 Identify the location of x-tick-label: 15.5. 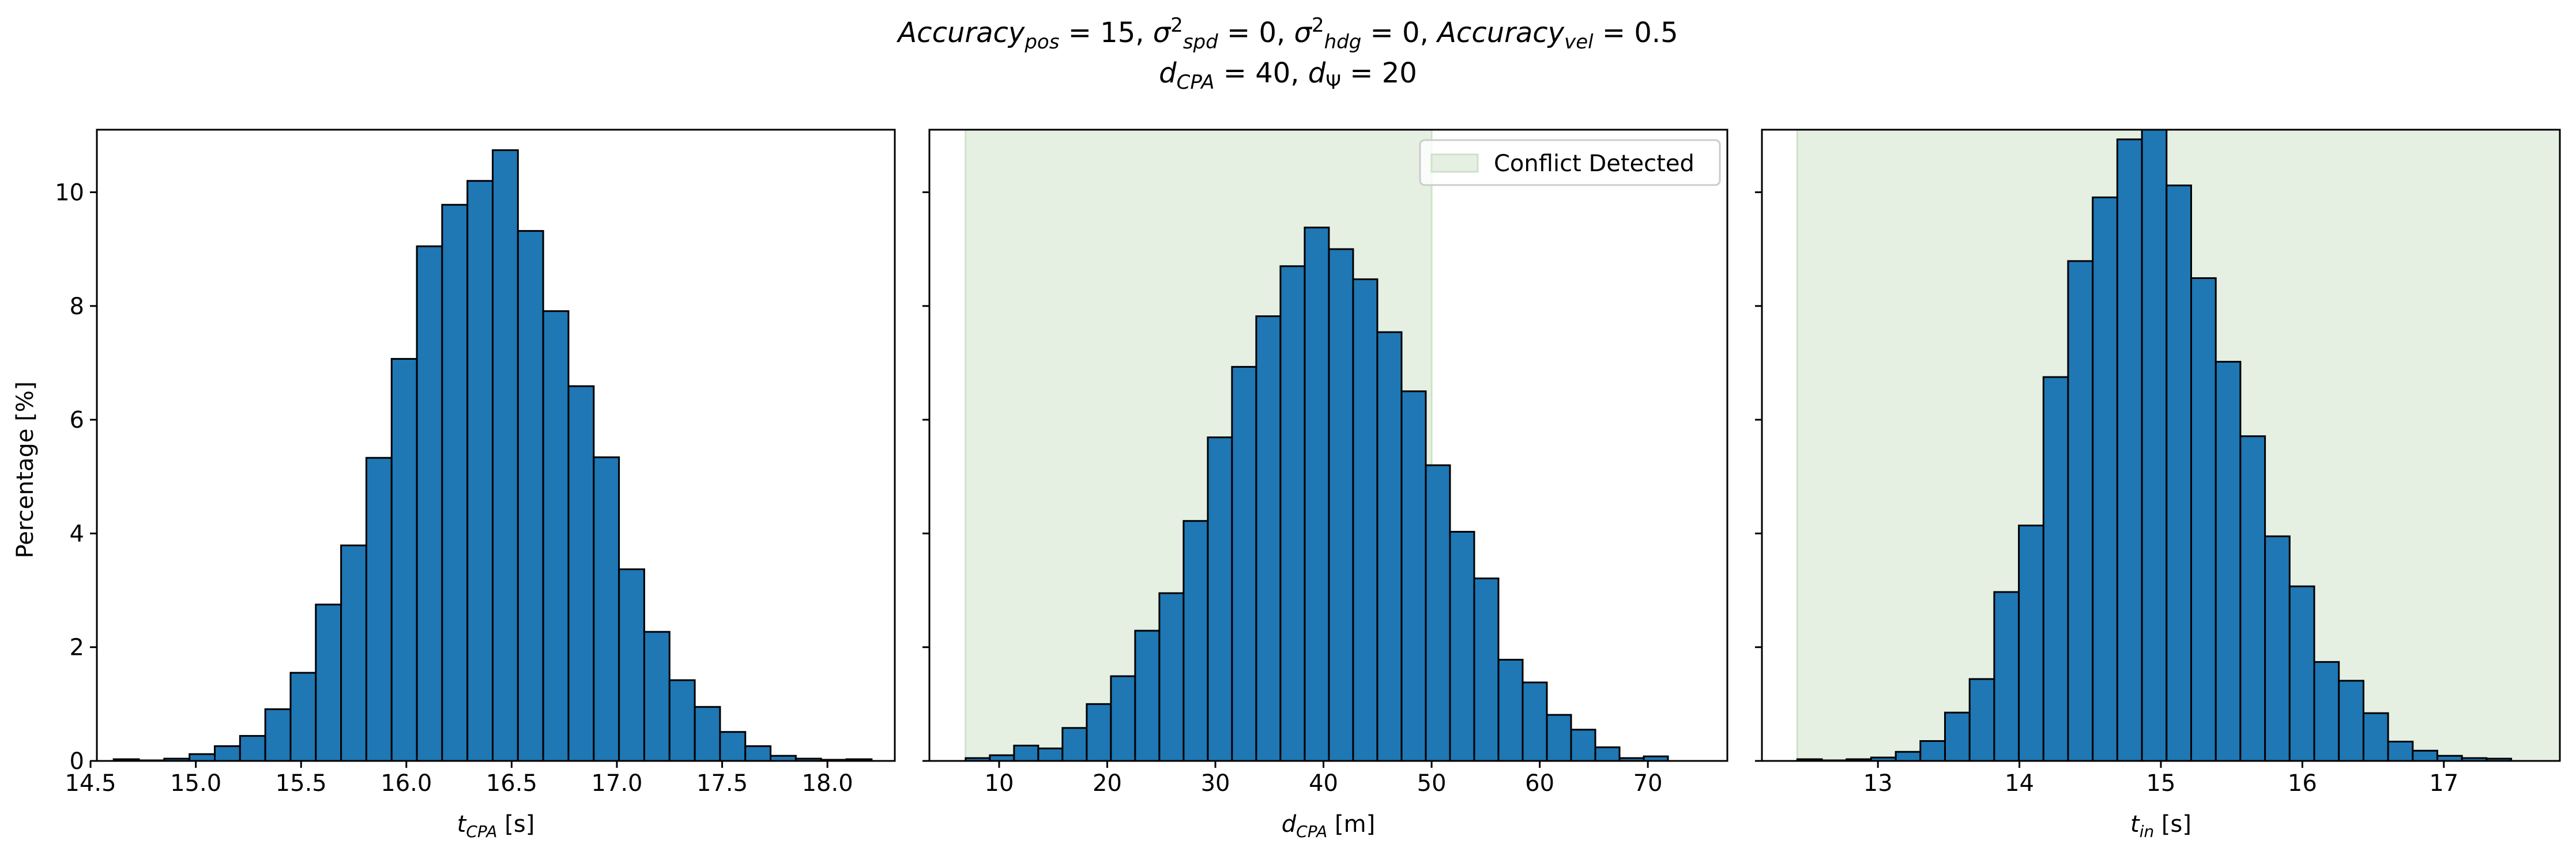
(301, 783).